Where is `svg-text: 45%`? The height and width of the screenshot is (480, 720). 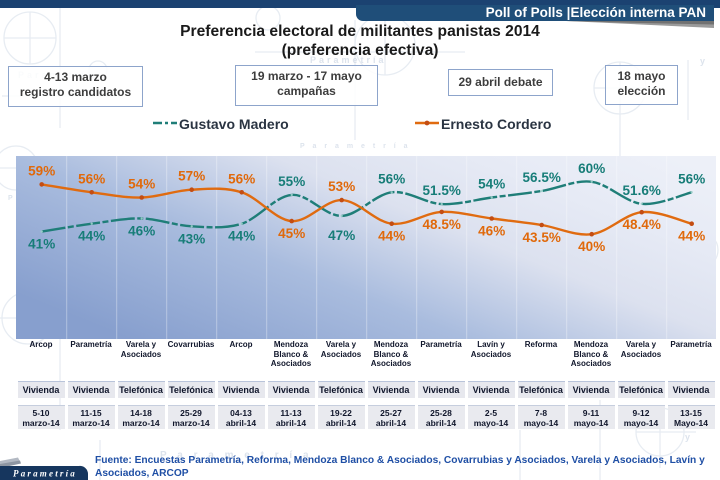 svg-text: 45% is located at coordinates (291, 233).